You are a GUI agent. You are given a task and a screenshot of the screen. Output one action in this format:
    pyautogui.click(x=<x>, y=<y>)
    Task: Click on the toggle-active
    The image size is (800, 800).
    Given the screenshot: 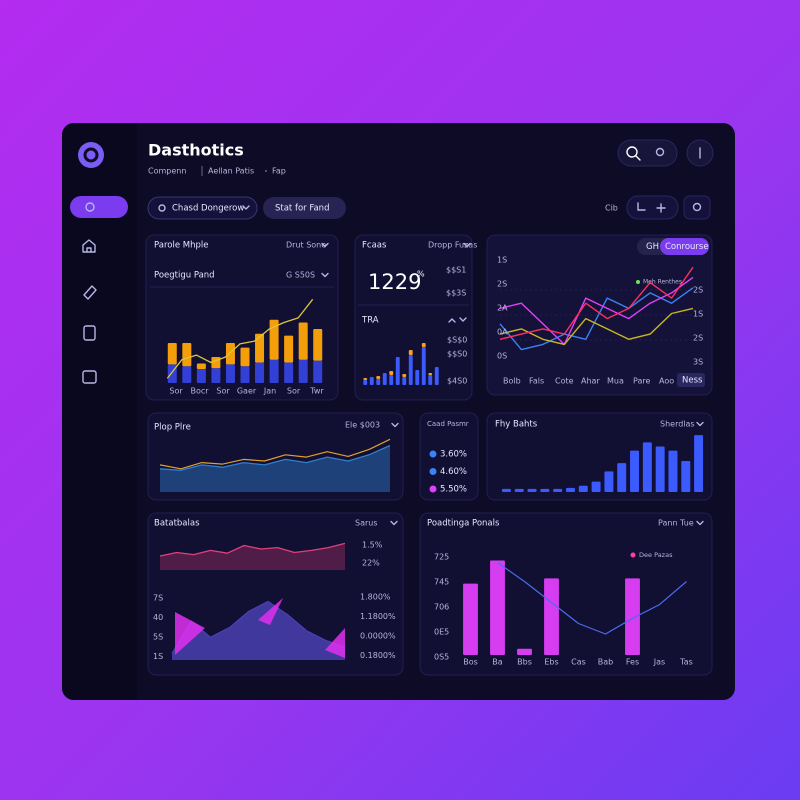 What is the action you would take?
    pyautogui.click(x=684, y=246)
    